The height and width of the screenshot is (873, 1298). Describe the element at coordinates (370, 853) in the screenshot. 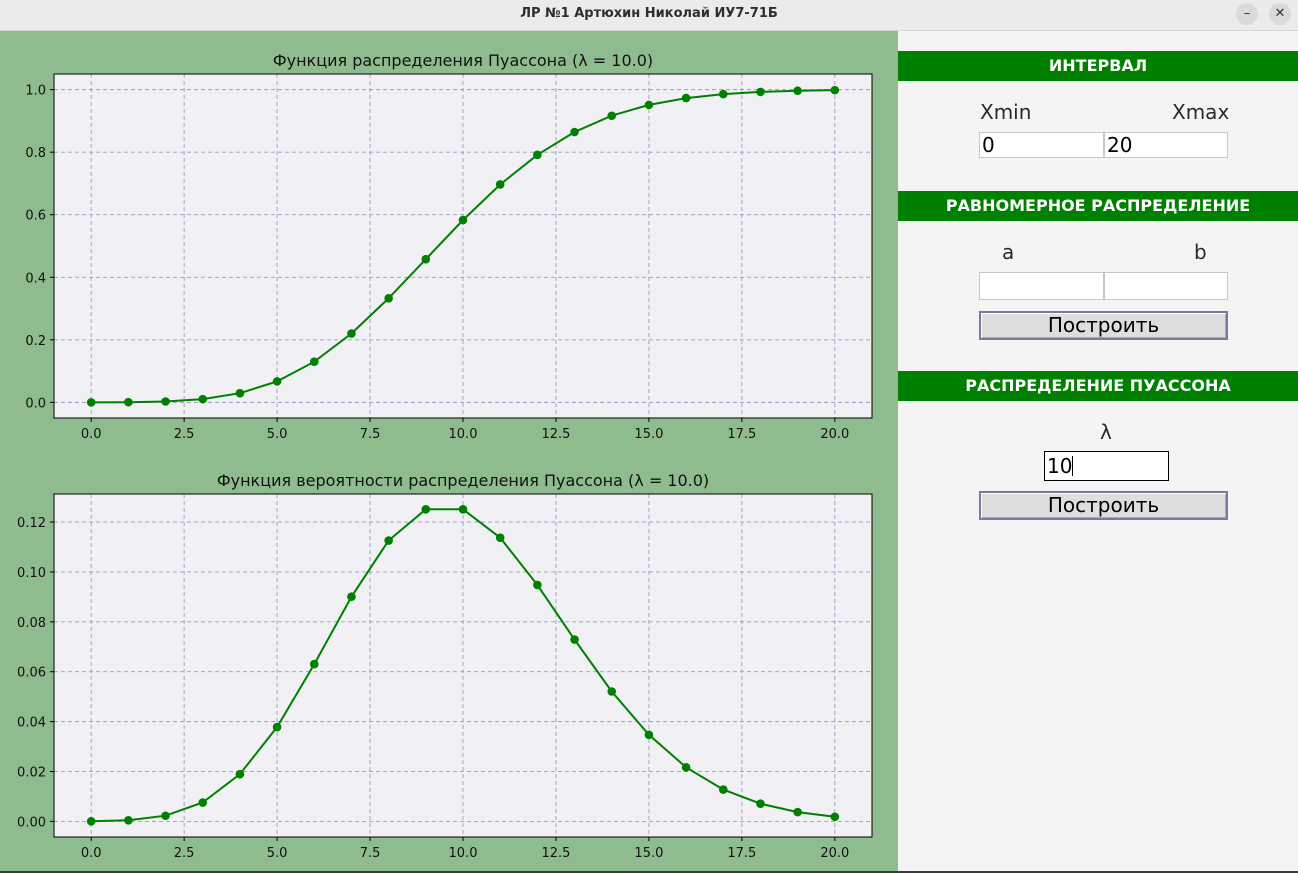

I see `chart2-x-tick-label: 7.5` at that location.